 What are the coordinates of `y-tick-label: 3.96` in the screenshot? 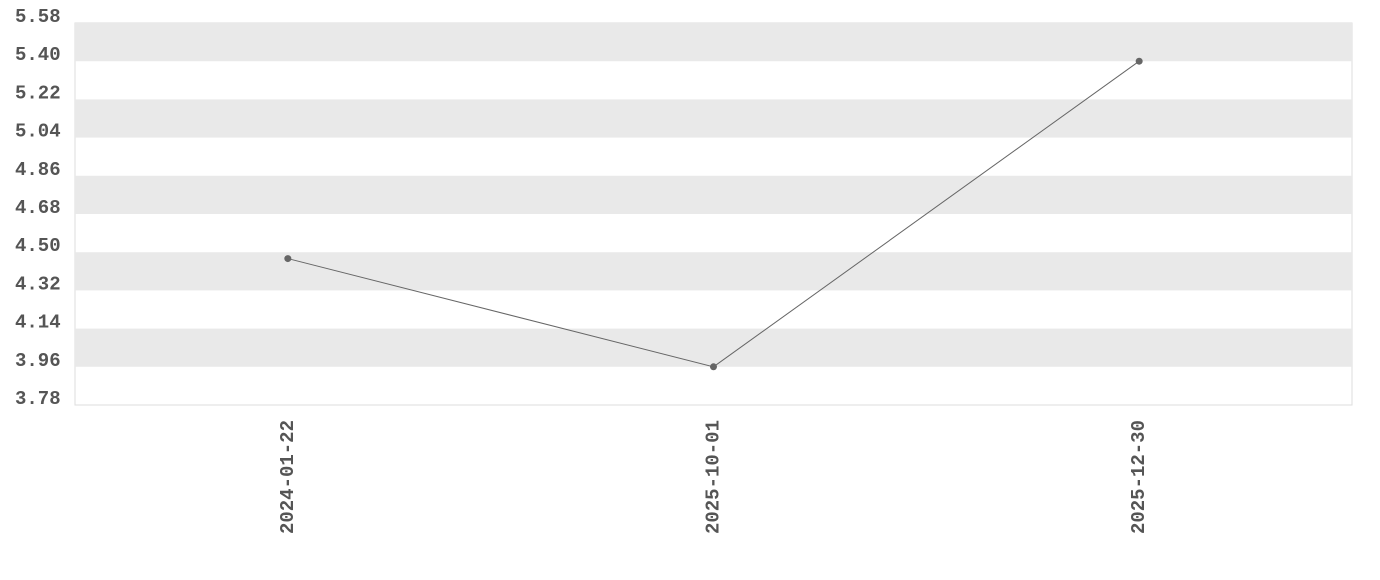 It's located at (38, 361).